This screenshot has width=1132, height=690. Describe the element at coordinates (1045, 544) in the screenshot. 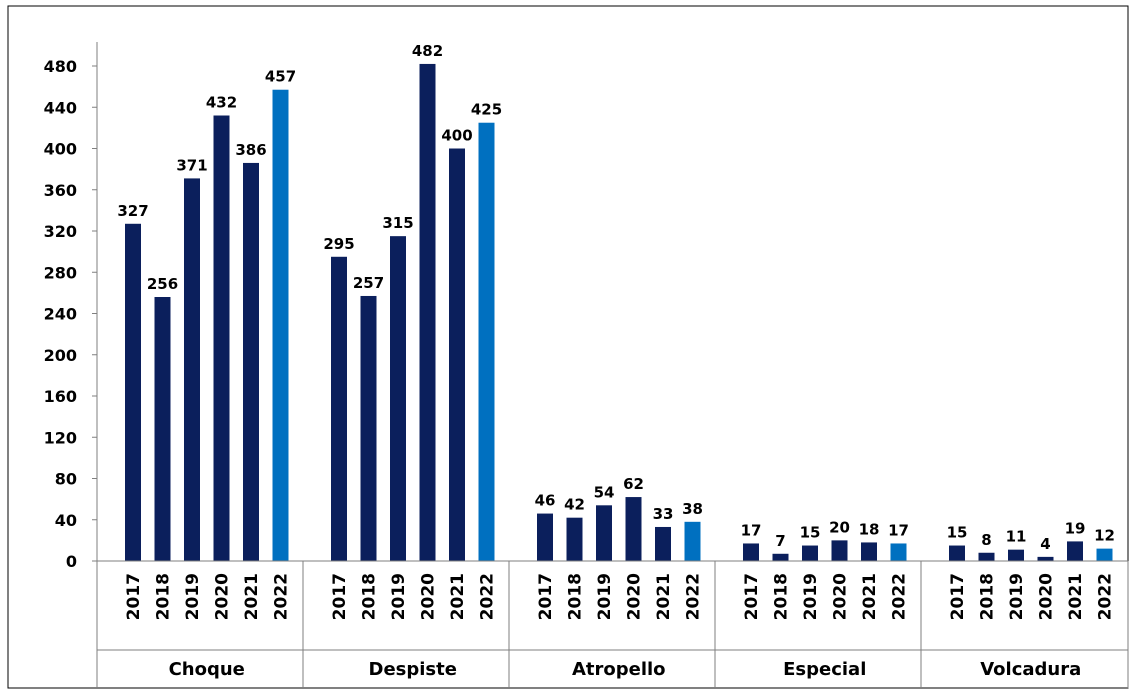

I see `data-label: 4` at that location.